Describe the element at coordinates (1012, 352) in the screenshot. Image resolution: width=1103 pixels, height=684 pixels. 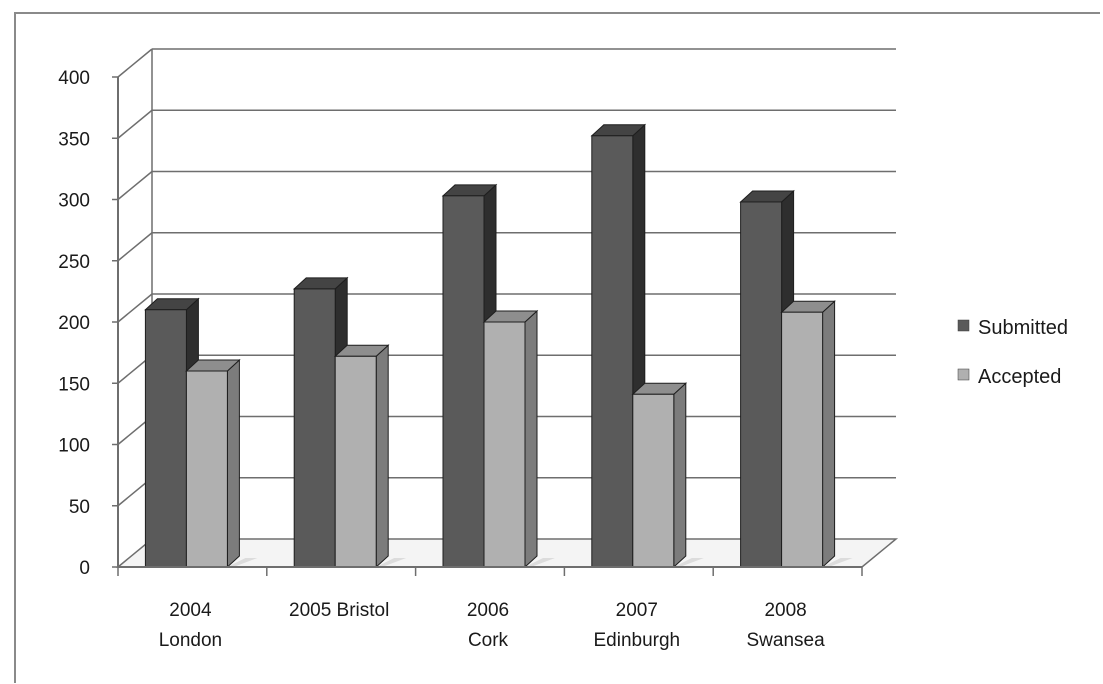
I see `legend: Submitted Accepted` at that location.